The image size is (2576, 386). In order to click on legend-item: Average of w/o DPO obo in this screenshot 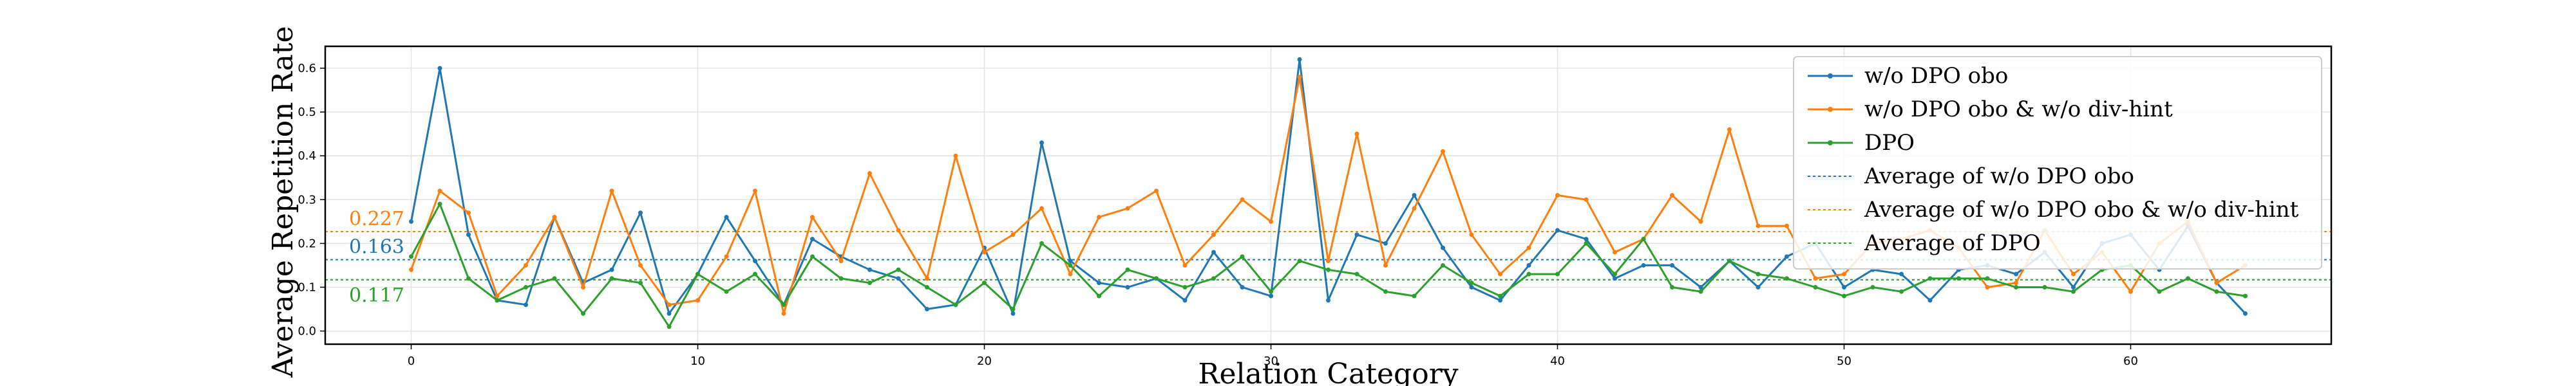, I will do `click(1971, 176)`.